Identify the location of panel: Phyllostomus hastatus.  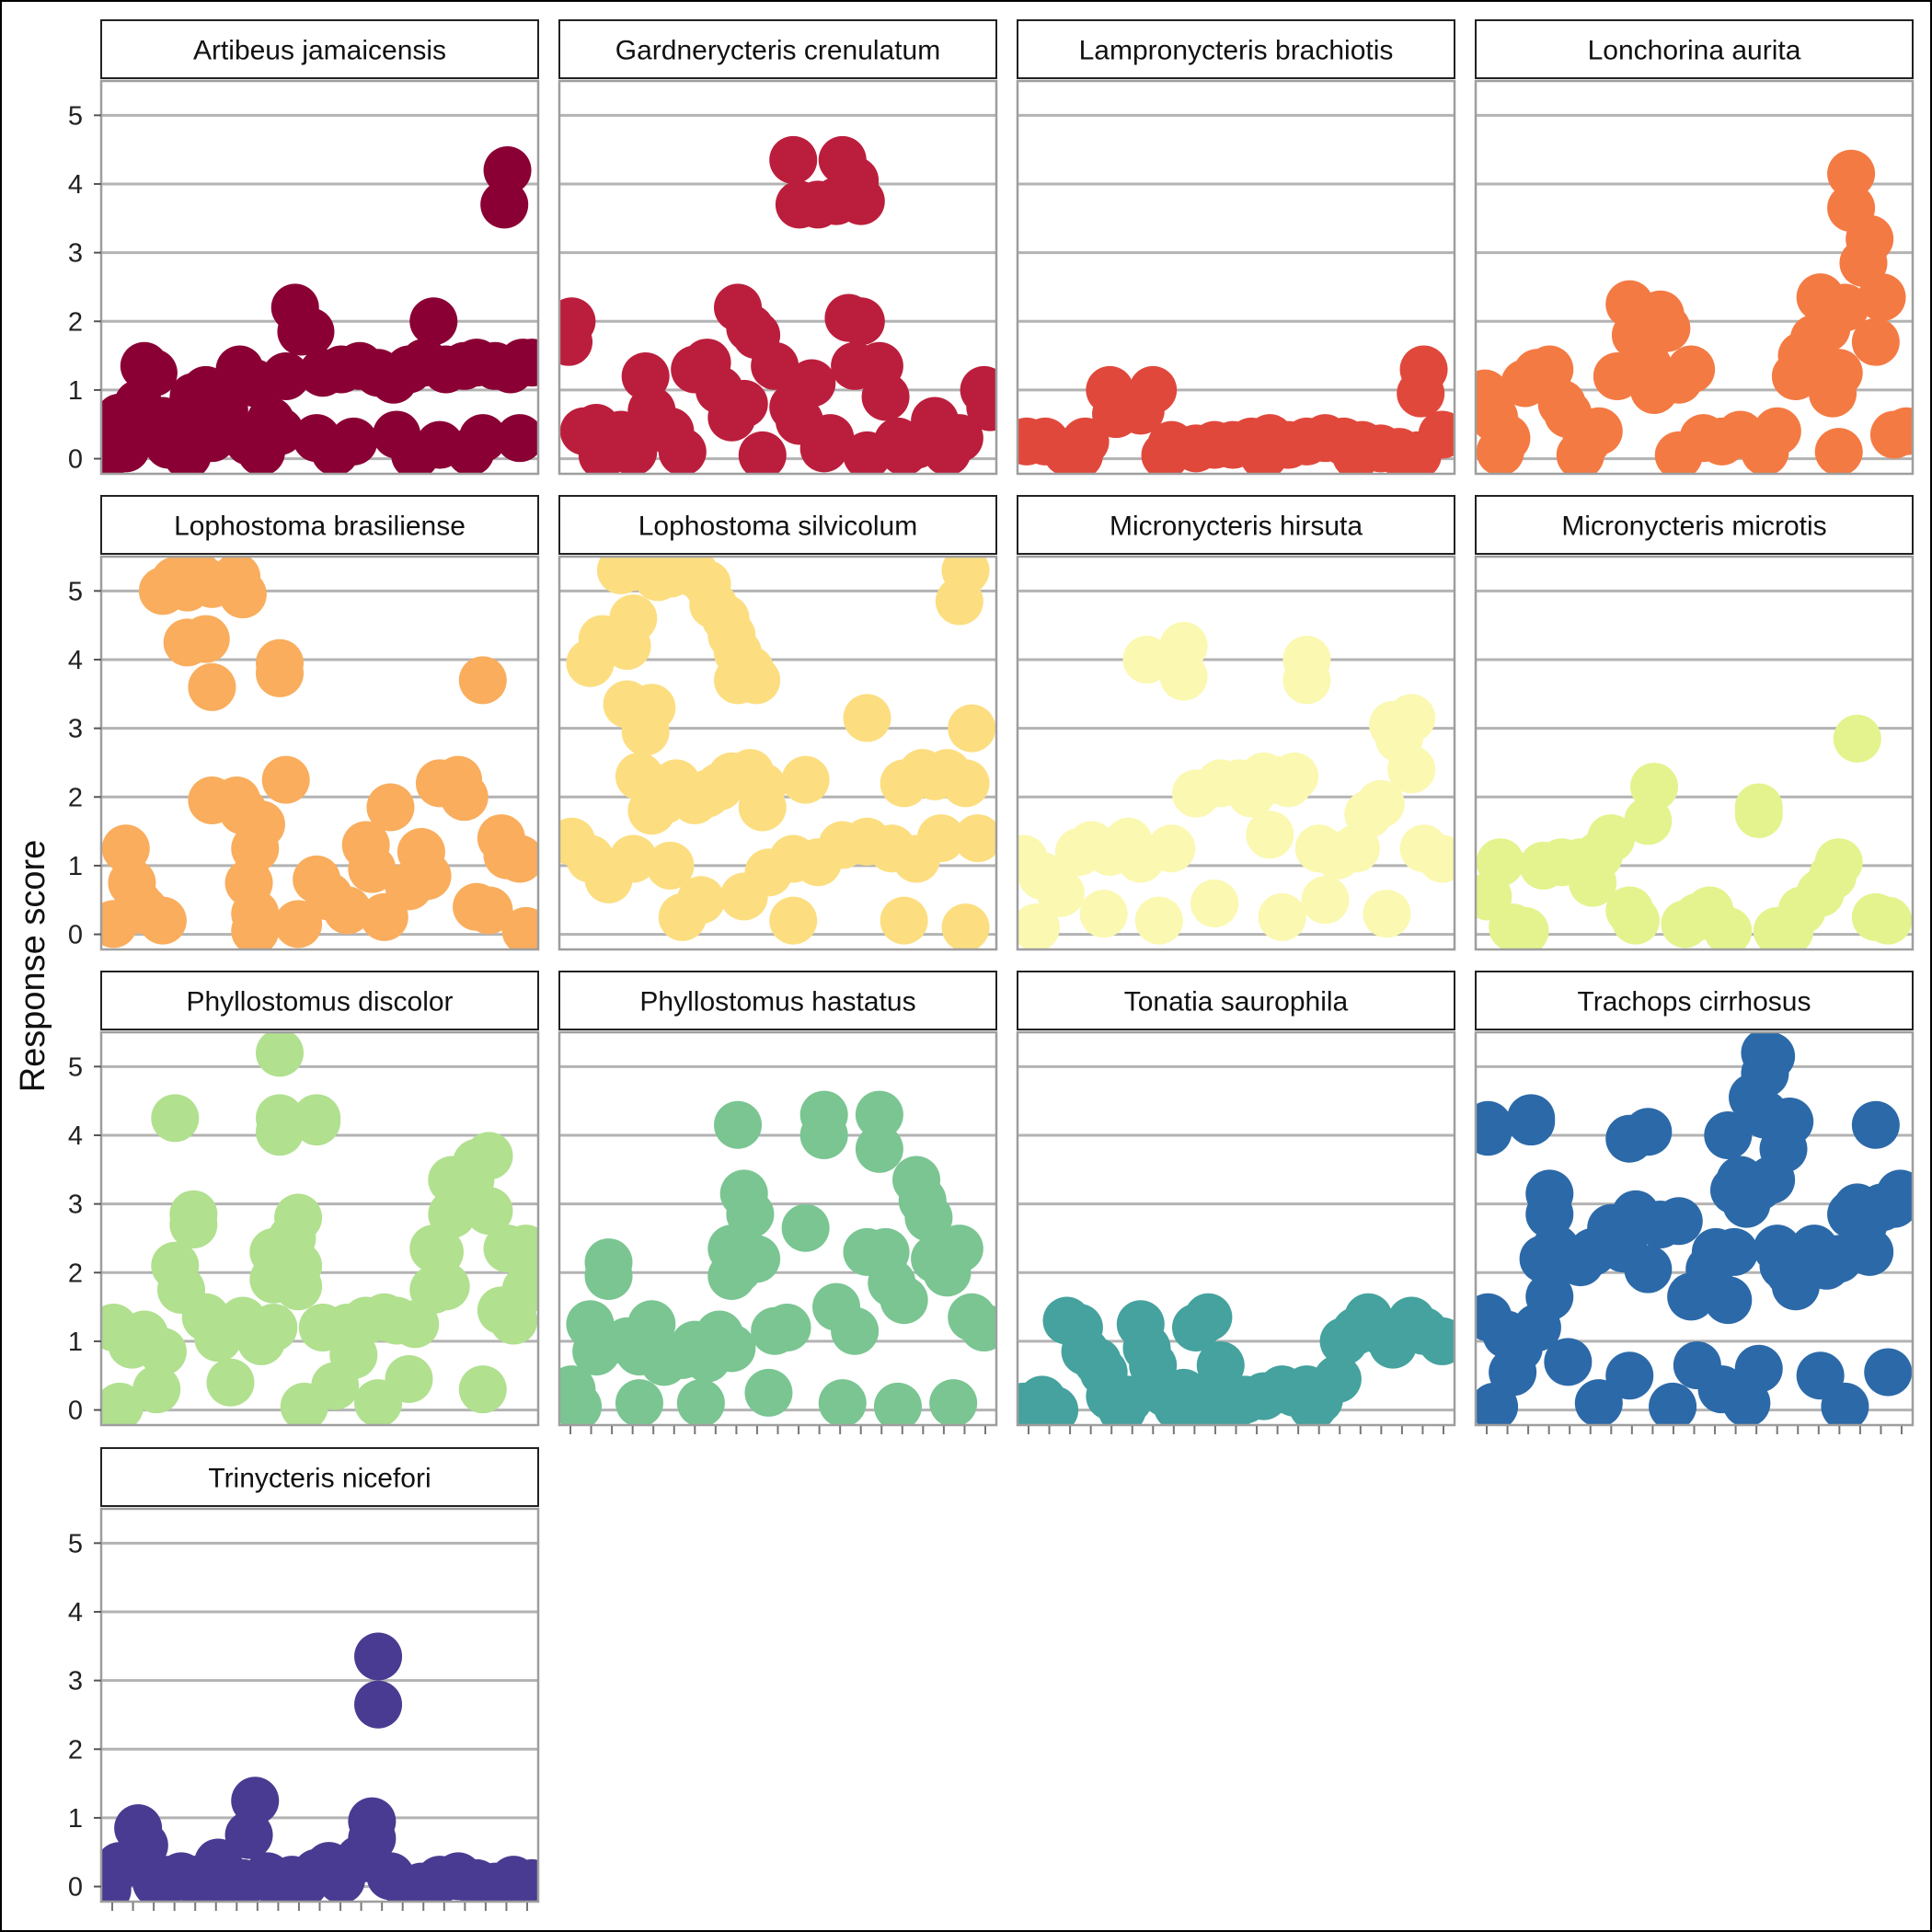
(778, 1202).